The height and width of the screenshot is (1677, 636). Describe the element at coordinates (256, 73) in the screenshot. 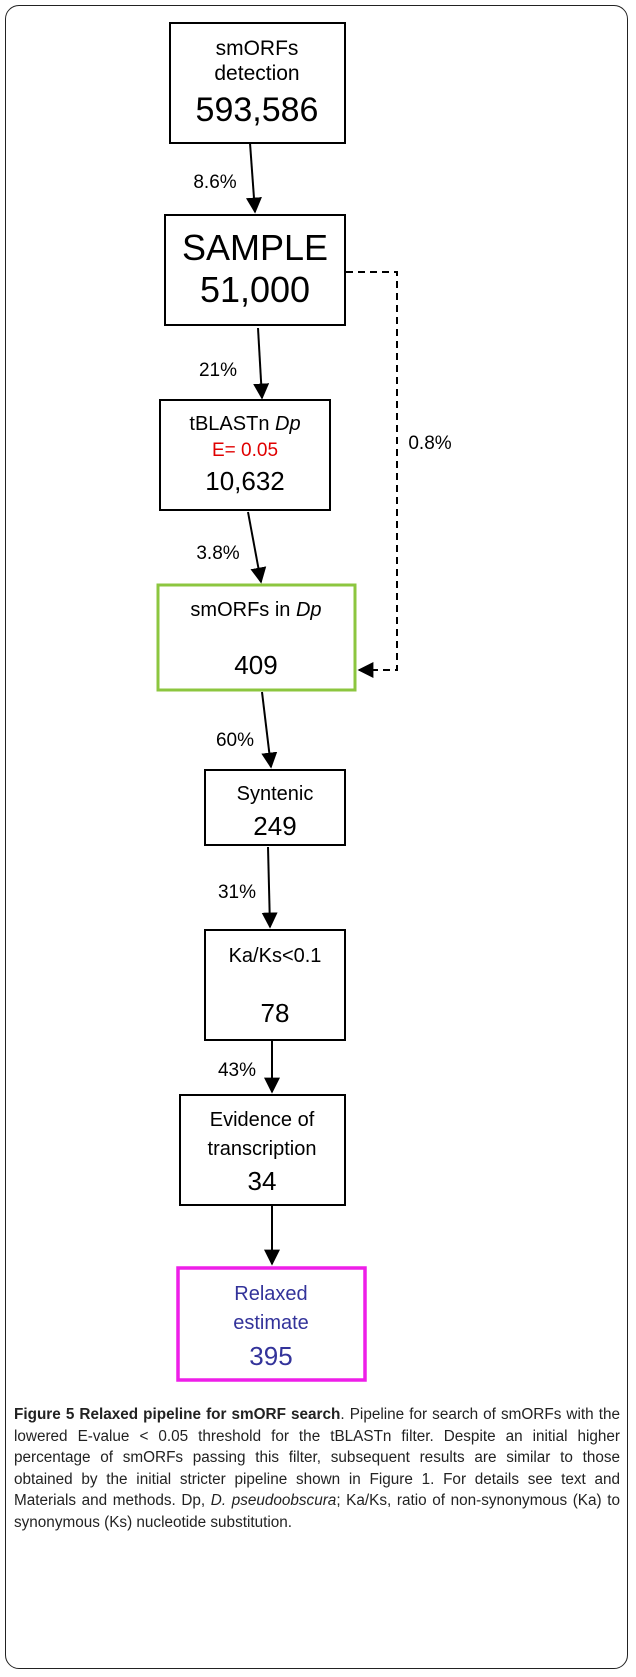

I see `node-label: detection` at that location.